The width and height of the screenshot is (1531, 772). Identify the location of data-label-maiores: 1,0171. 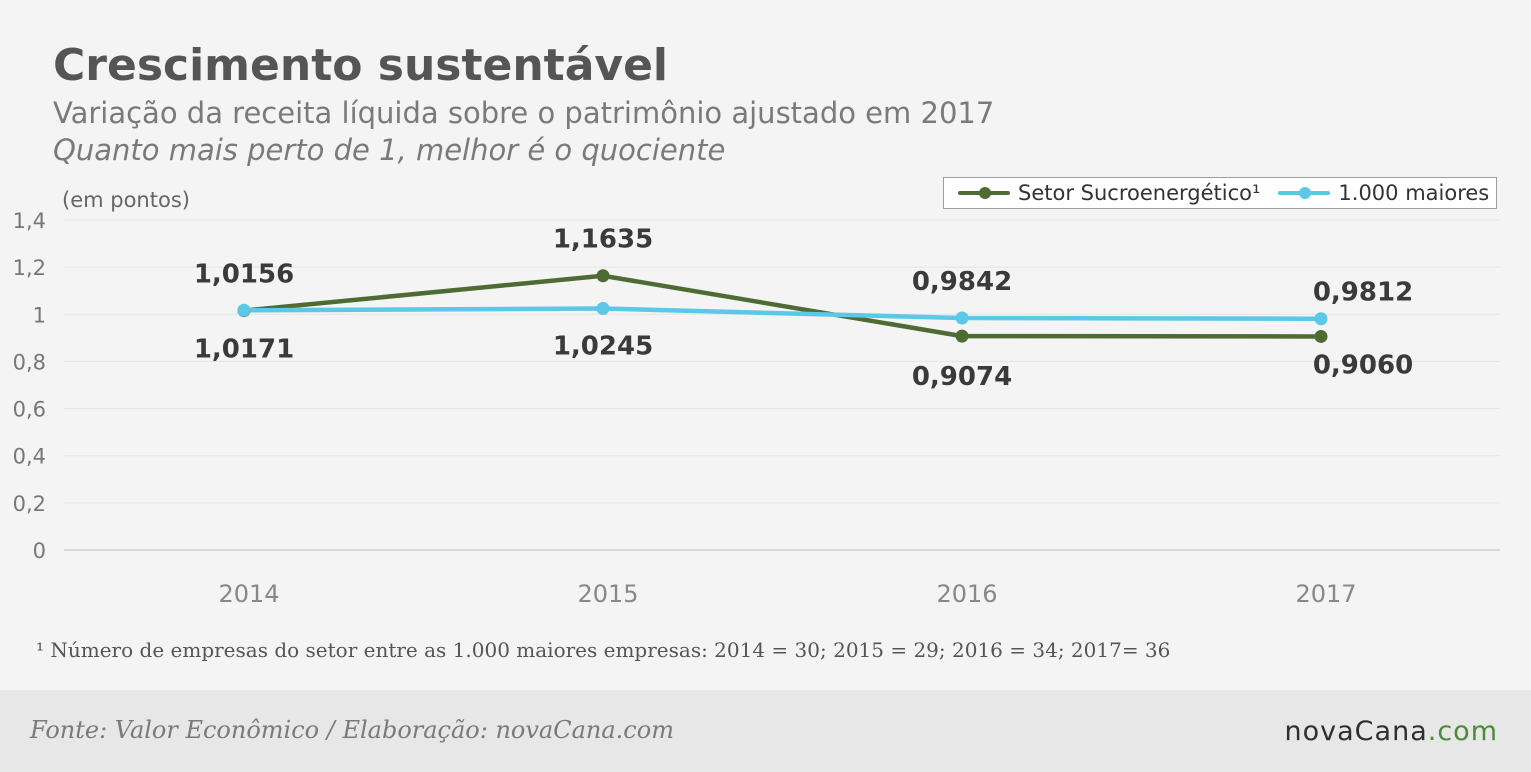
(244, 349).